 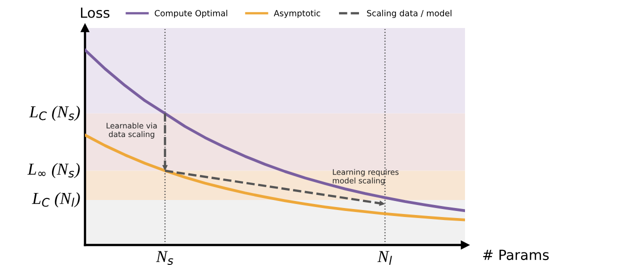 What do you see at coordinates (56, 200) in the screenshot?
I see `band-label: L$_{C}$ (N$_{l}$)` at bounding box center [56, 200].